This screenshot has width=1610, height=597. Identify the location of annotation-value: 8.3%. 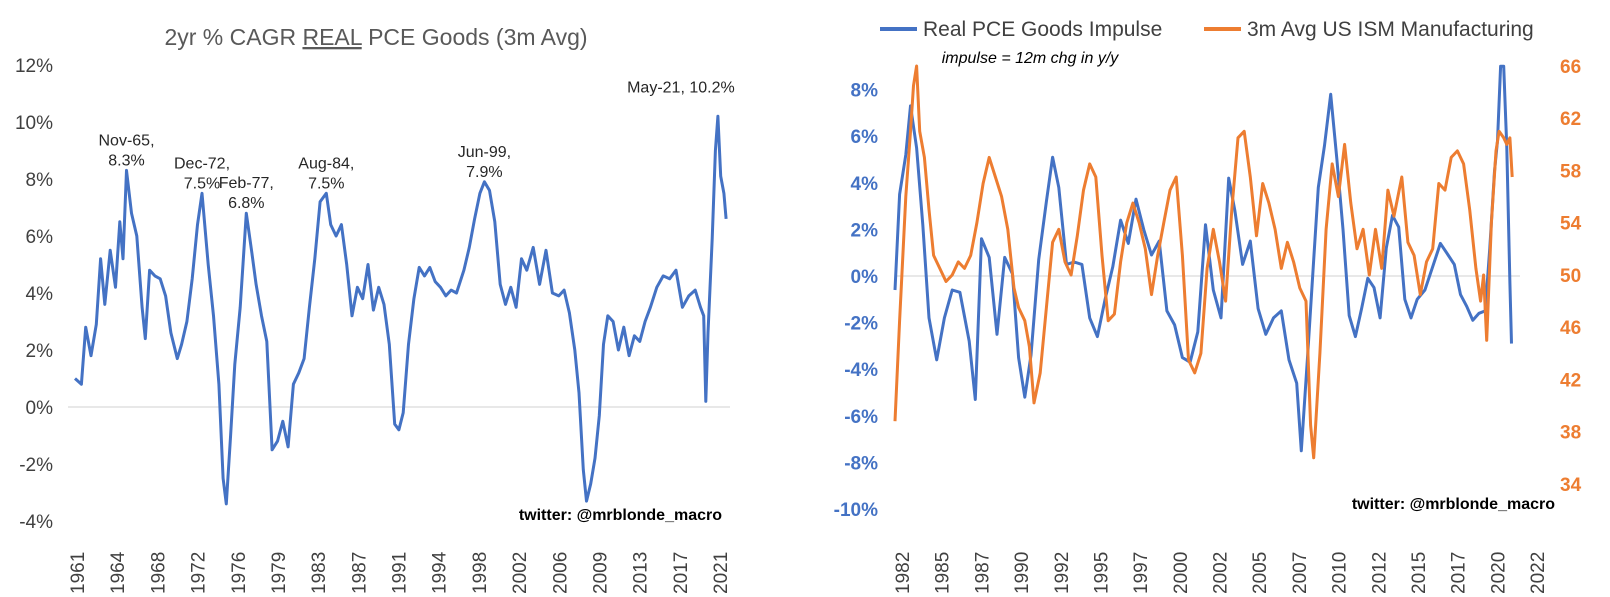
(126, 160).